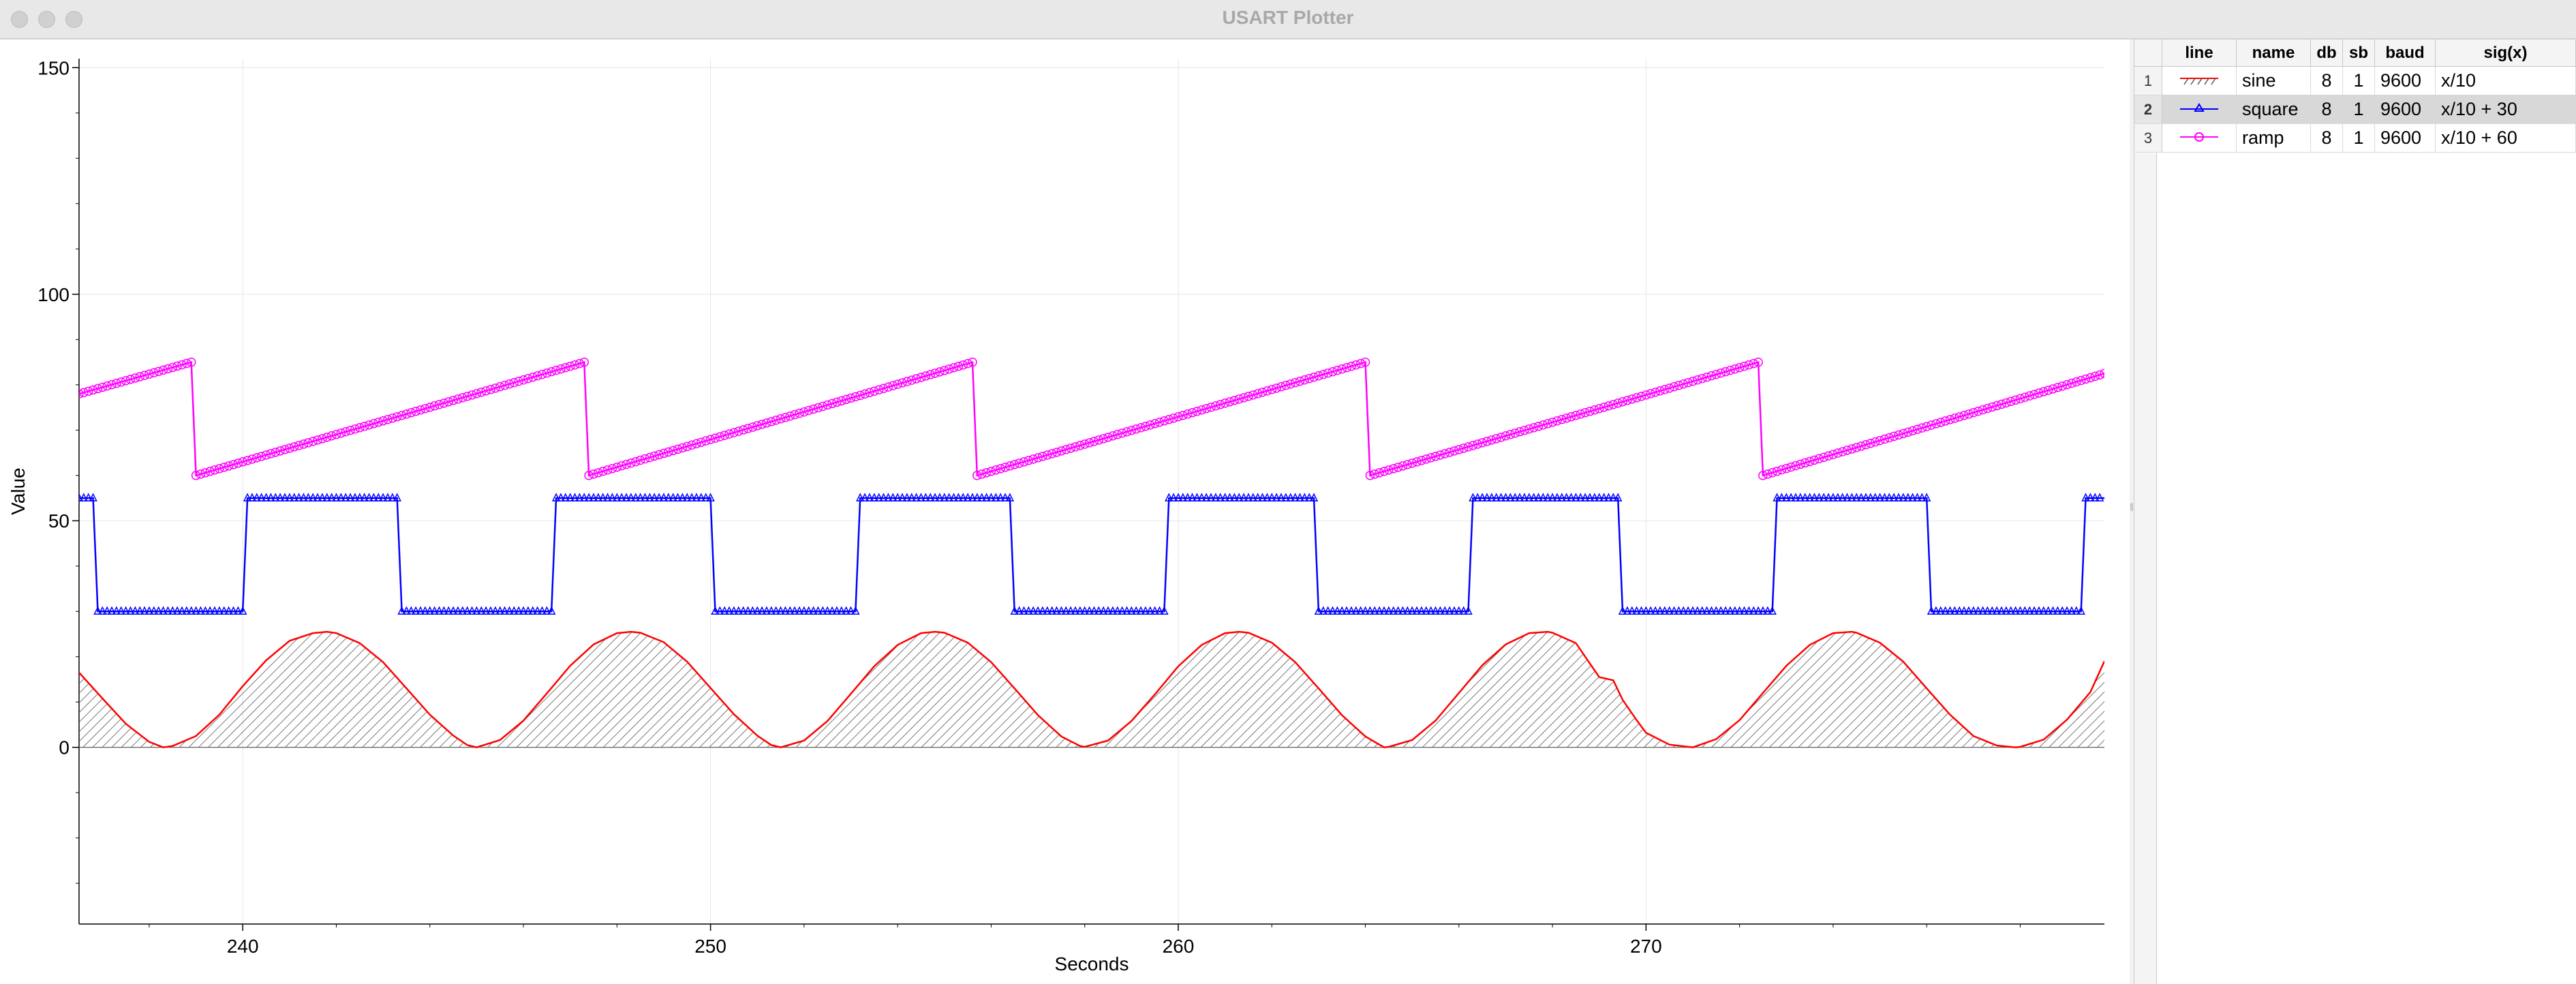 This screenshot has height=984, width=2576. What do you see at coordinates (2273, 81) in the screenshot?
I see `name-cell: sine` at bounding box center [2273, 81].